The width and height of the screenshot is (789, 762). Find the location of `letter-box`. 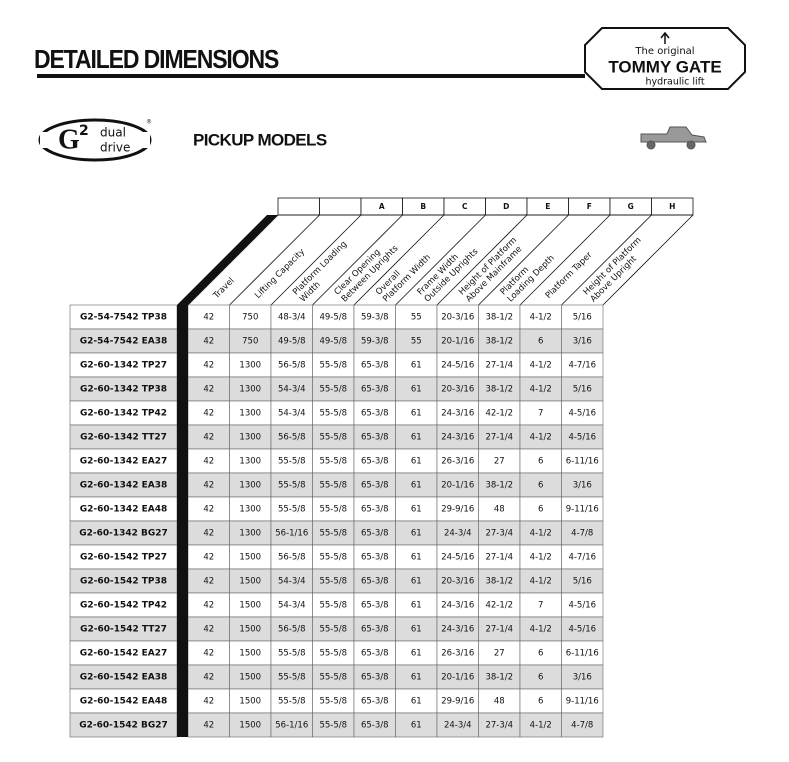

letter-box is located at coordinates (340, 206).